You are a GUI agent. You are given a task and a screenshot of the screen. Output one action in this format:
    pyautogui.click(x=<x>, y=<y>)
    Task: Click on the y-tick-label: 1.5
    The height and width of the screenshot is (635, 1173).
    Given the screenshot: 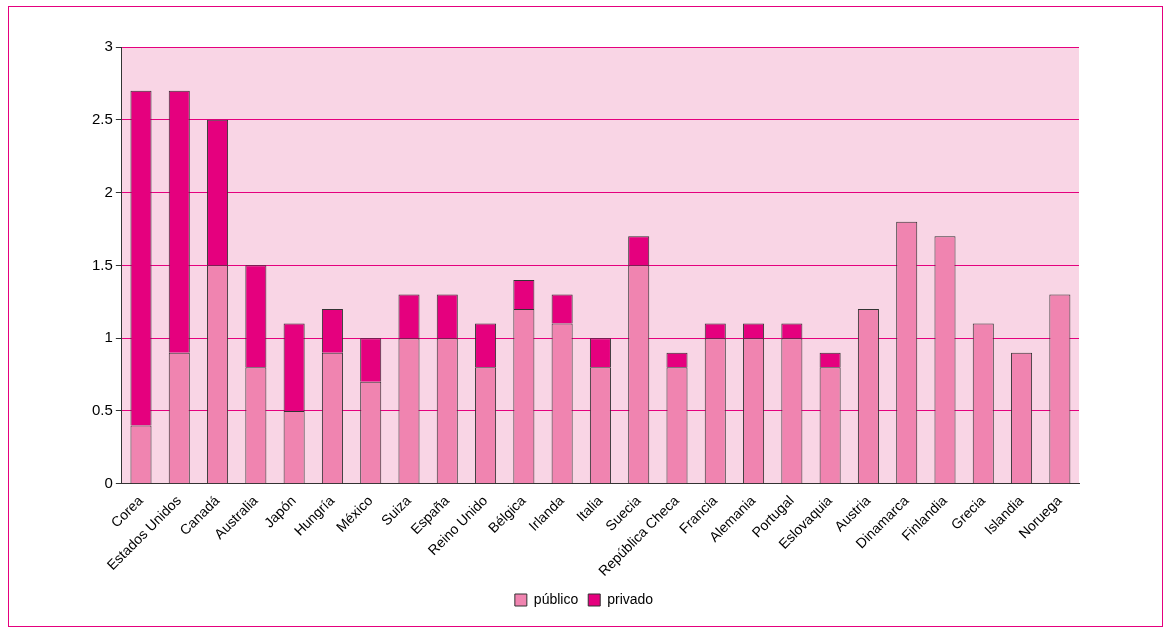 What is the action you would take?
    pyautogui.click(x=102, y=264)
    